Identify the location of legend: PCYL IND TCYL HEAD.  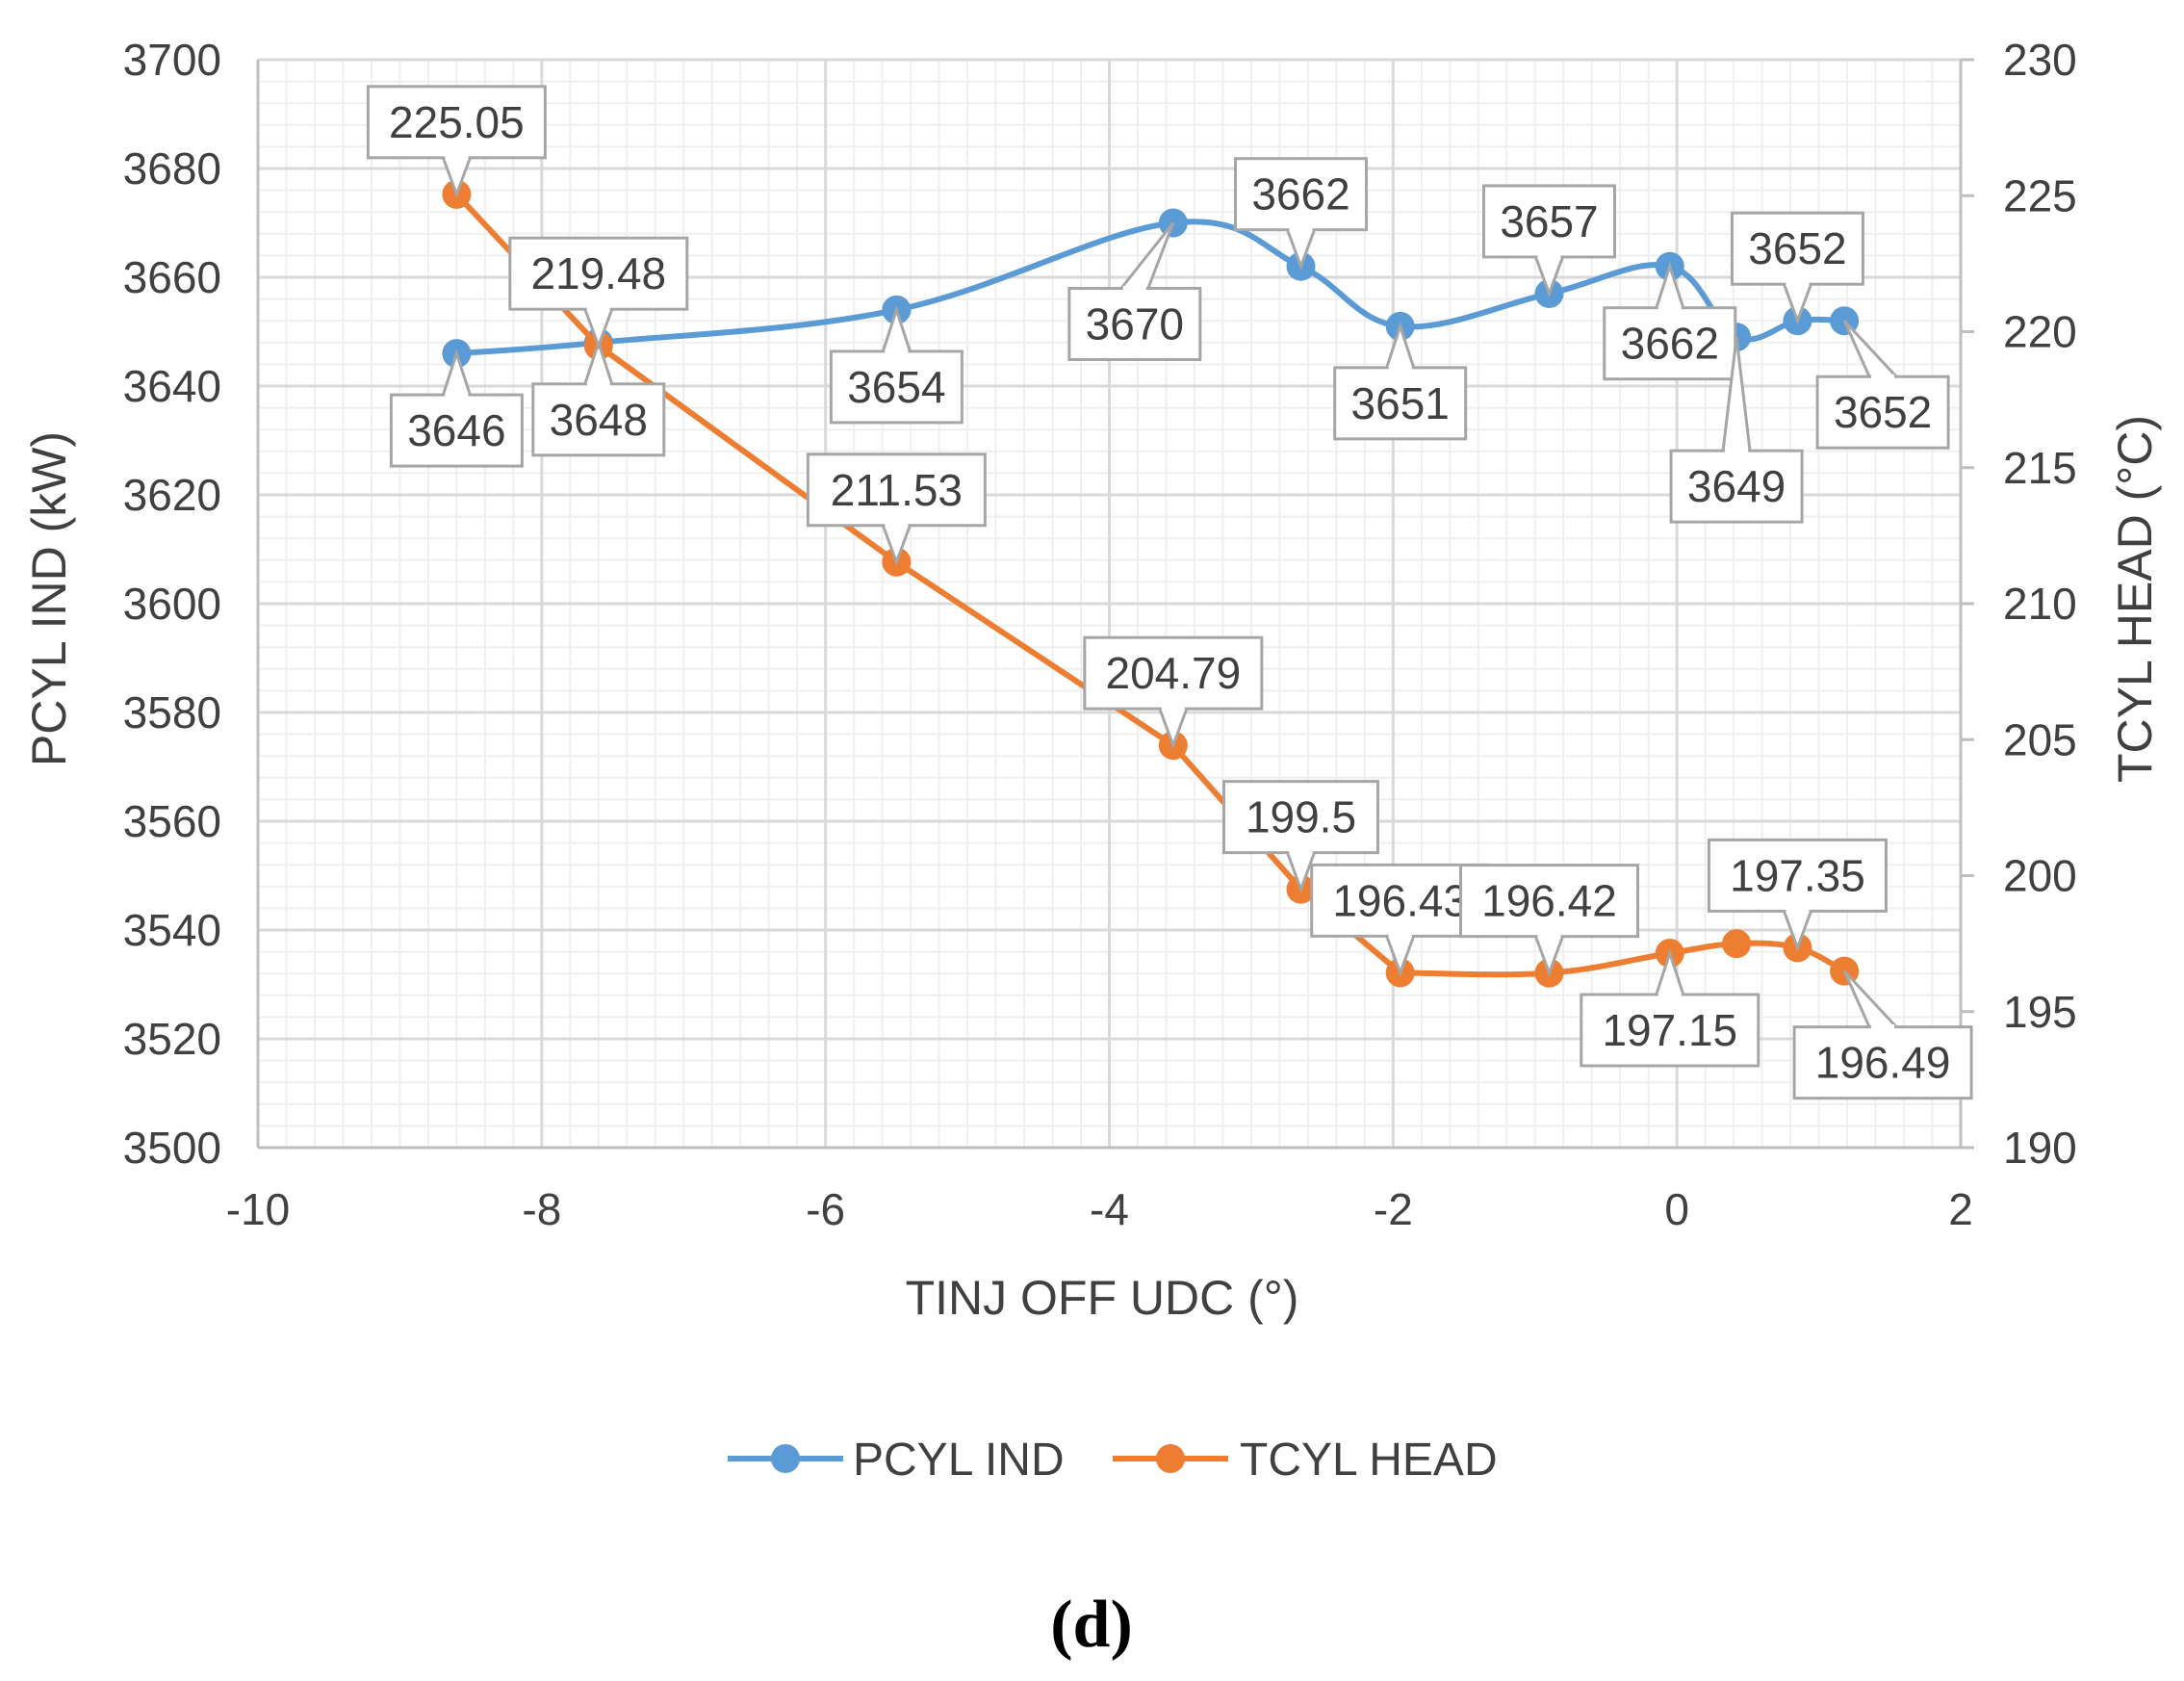
(1113, 1461).